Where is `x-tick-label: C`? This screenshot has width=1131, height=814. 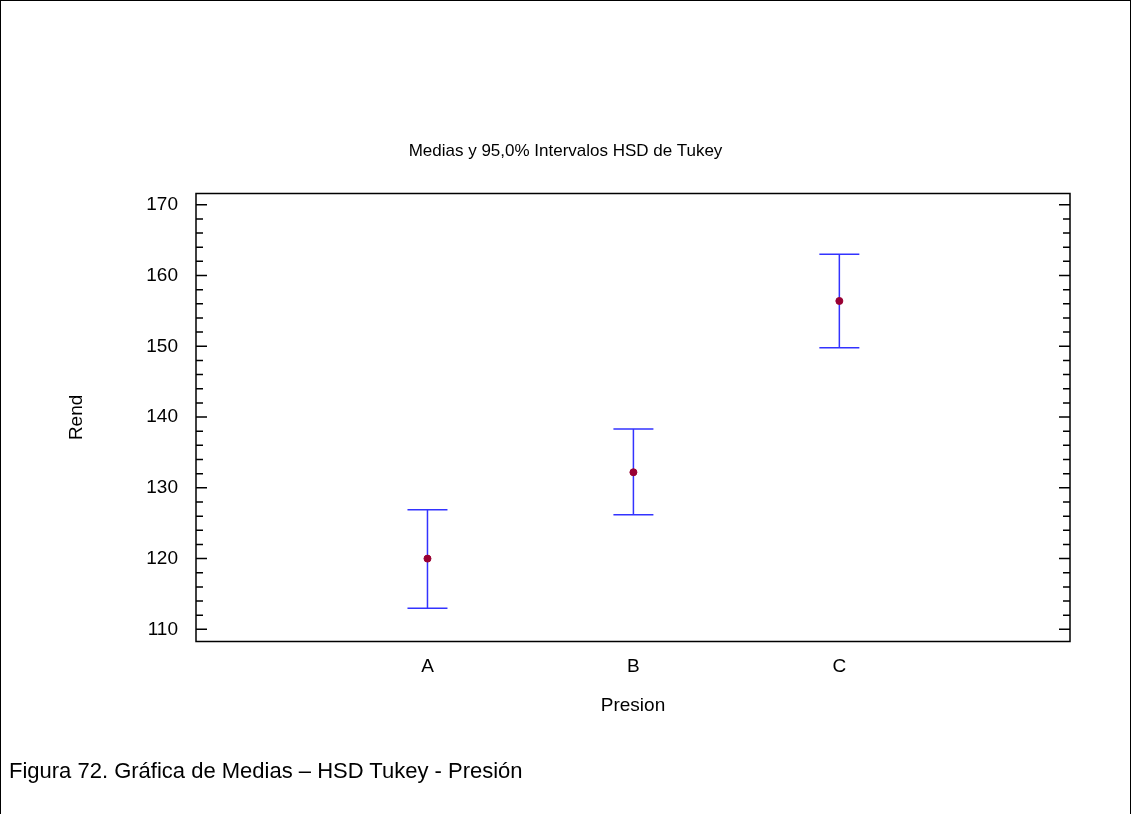
x-tick-label: C is located at coordinates (839, 666).